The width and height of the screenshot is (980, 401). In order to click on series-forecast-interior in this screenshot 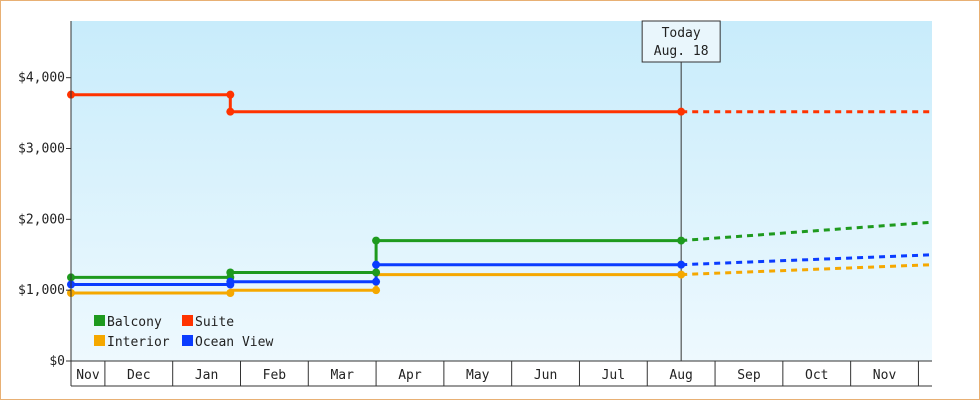, I will do `click(807, 270)`.